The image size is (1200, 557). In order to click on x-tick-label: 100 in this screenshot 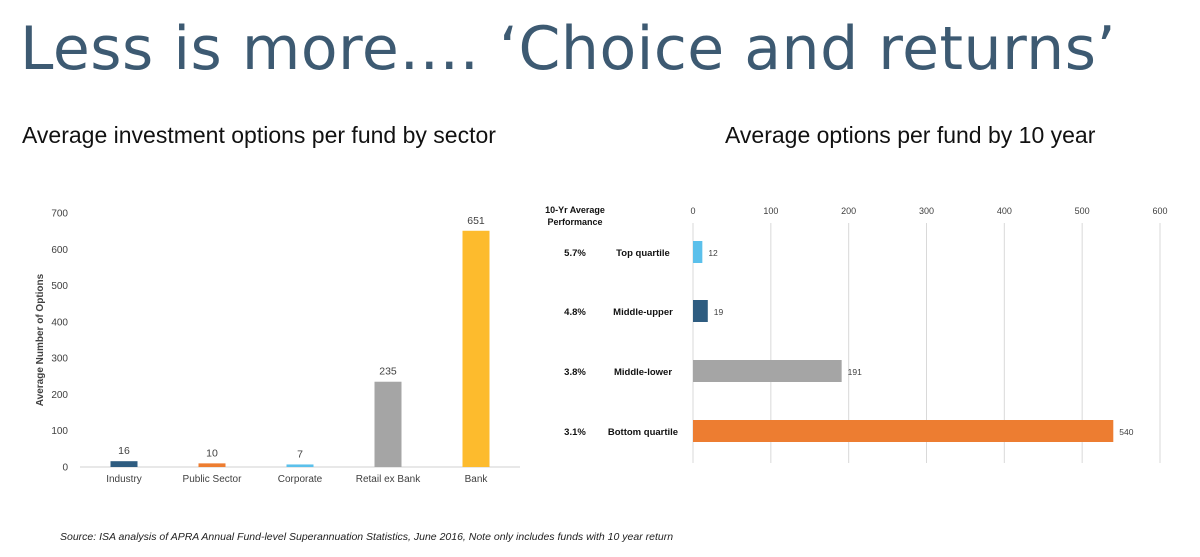, I will do `click(770, 211)`.